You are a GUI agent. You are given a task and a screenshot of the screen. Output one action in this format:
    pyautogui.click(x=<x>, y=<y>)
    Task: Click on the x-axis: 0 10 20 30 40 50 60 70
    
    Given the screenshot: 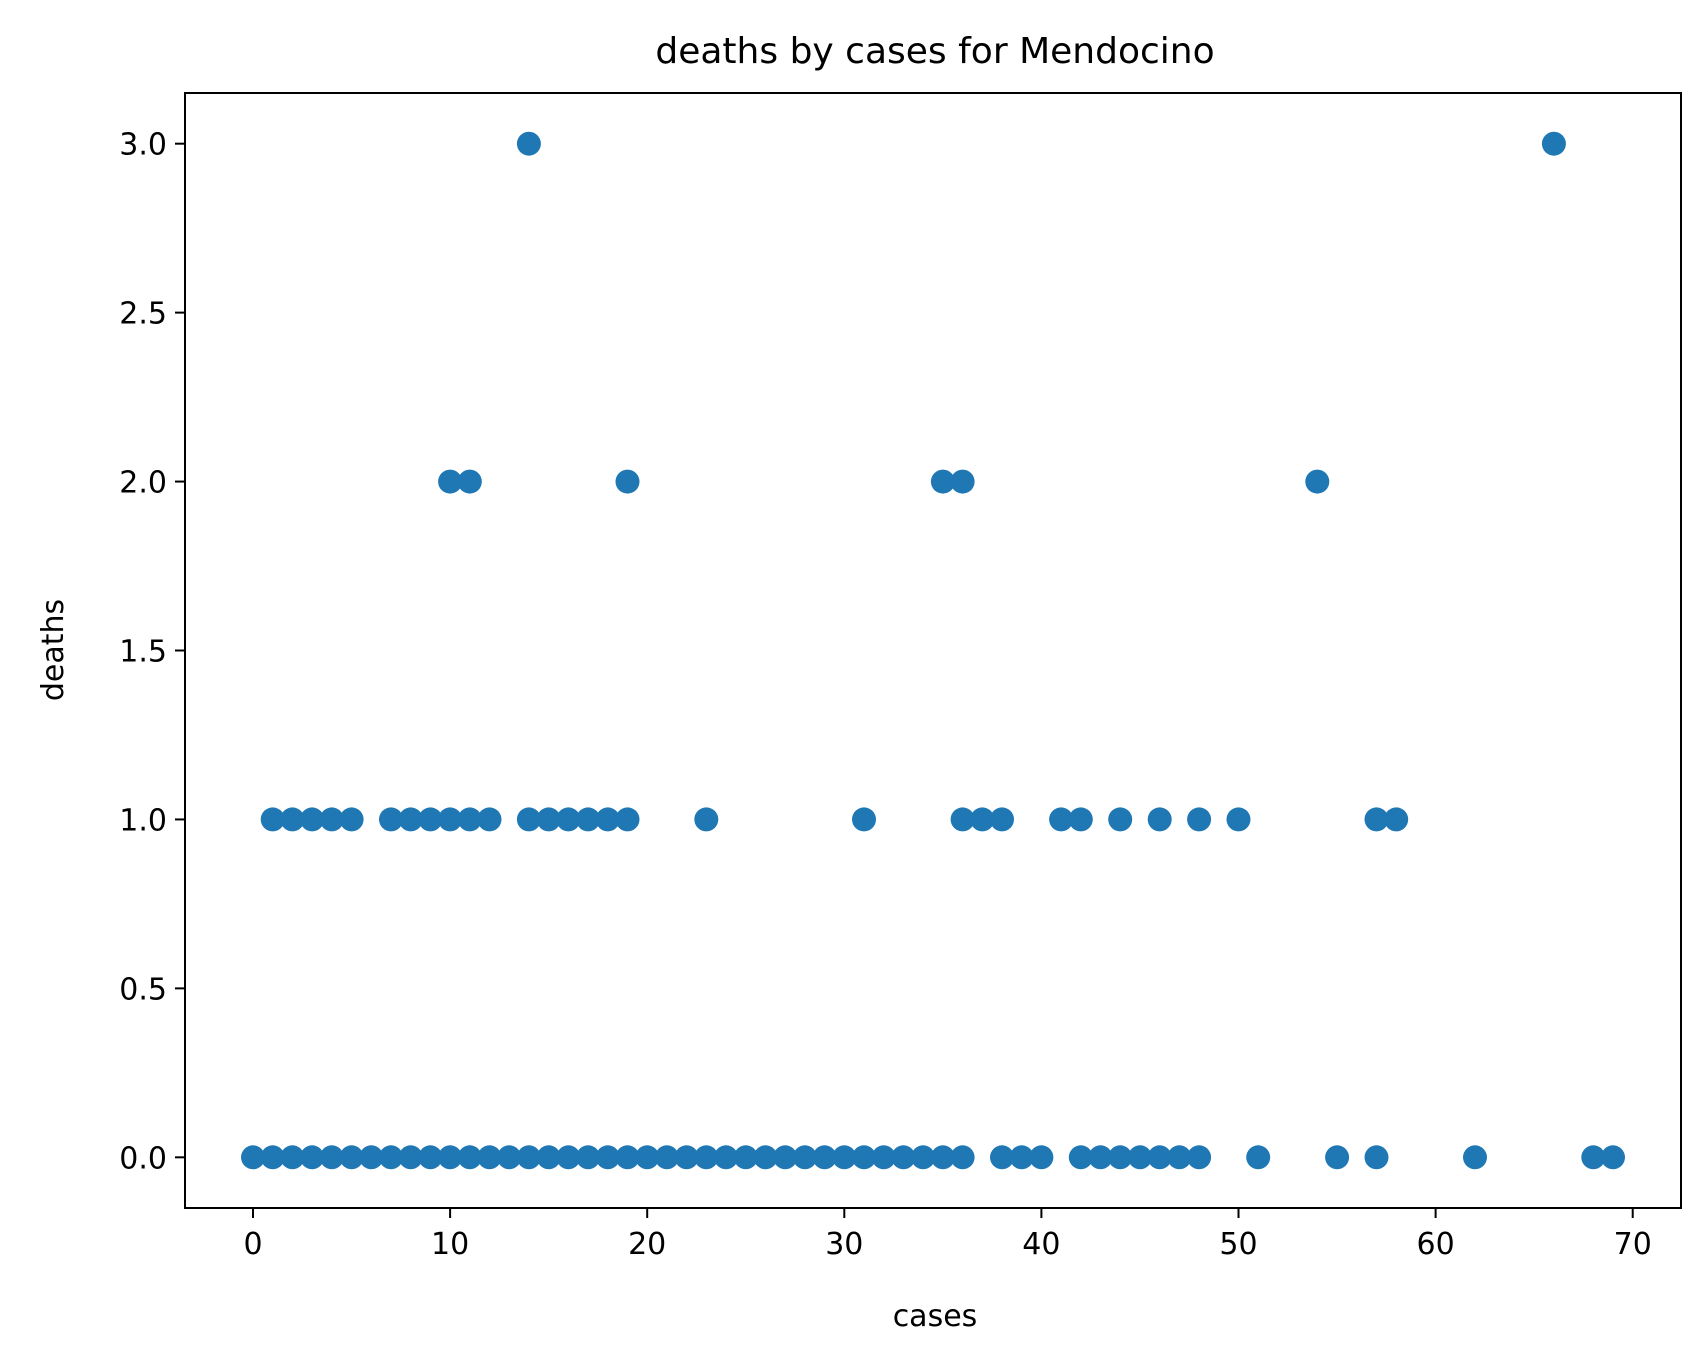 What is the action you would take?
    pyautogui.click(x=947, y=1235)
    